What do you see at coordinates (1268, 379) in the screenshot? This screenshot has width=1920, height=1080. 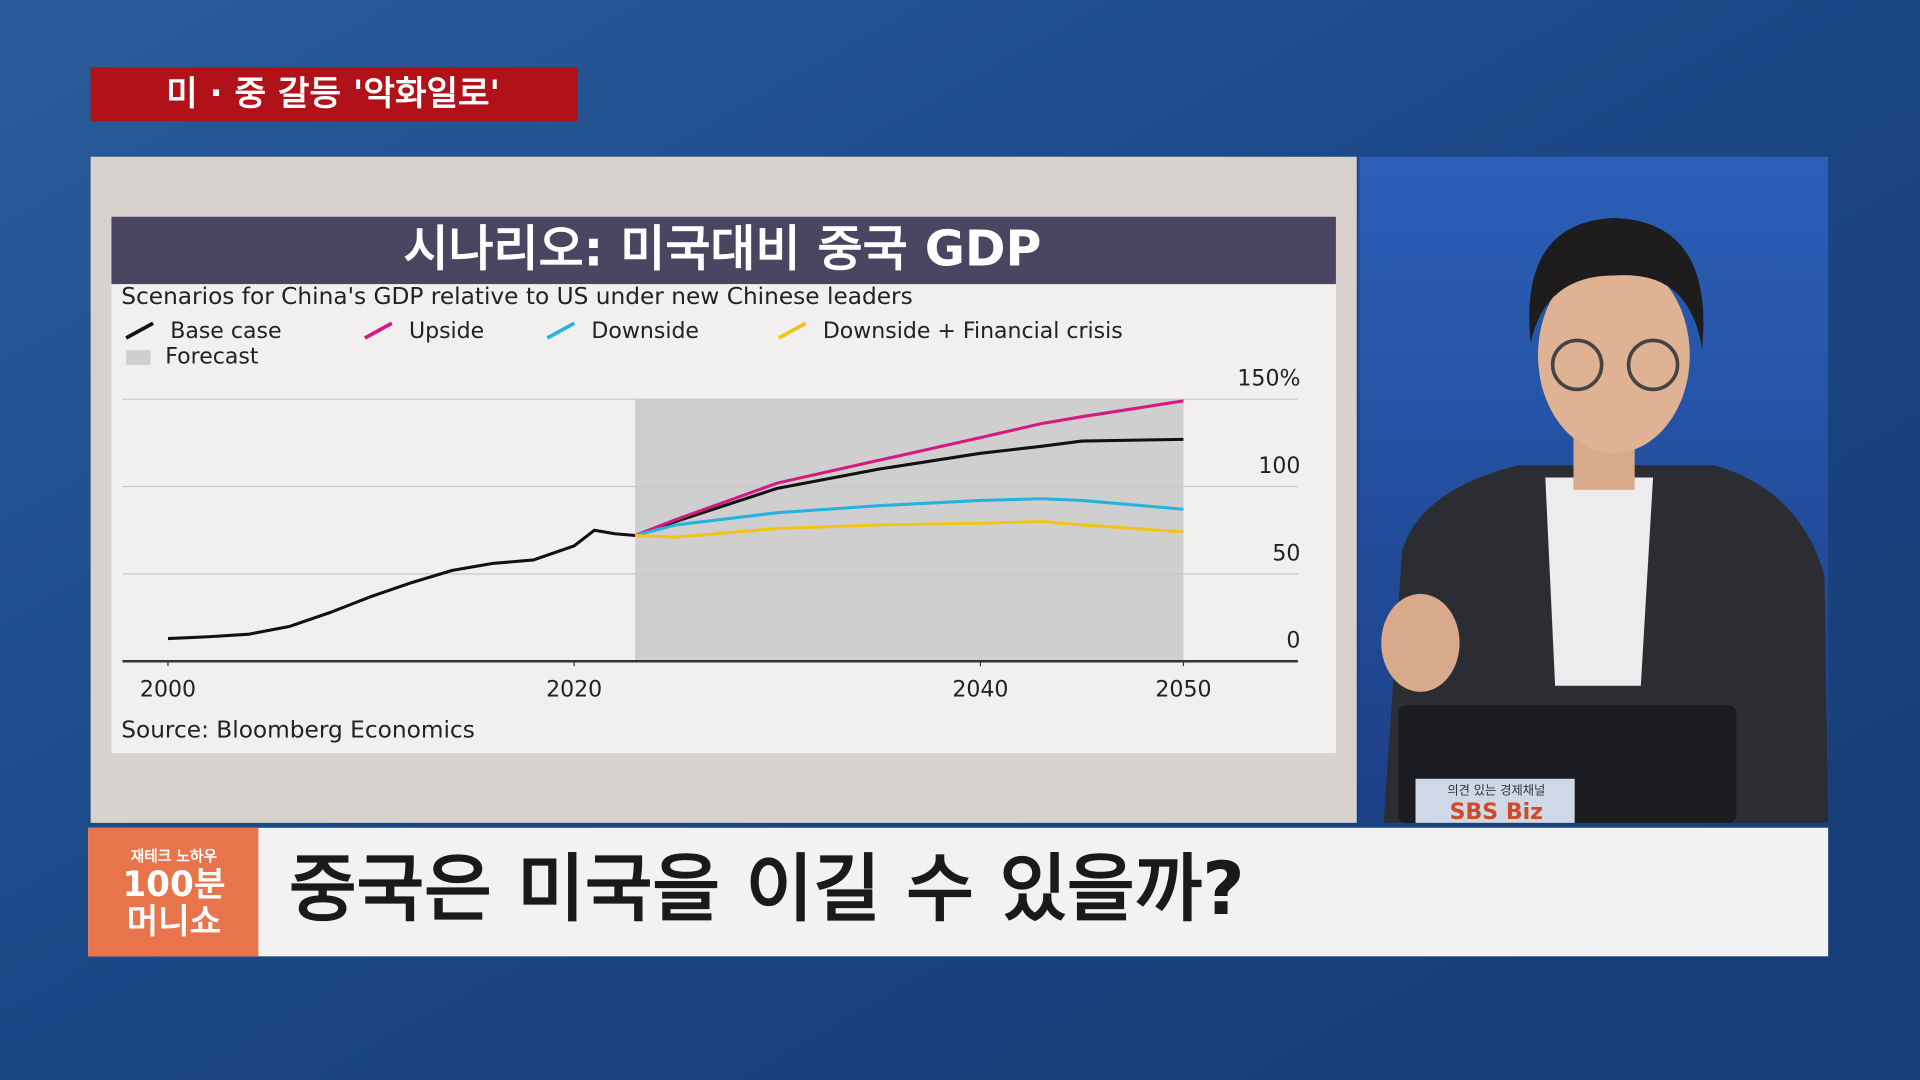 I see `y-tick-label: 150%` at bounding box center [1268, 379].